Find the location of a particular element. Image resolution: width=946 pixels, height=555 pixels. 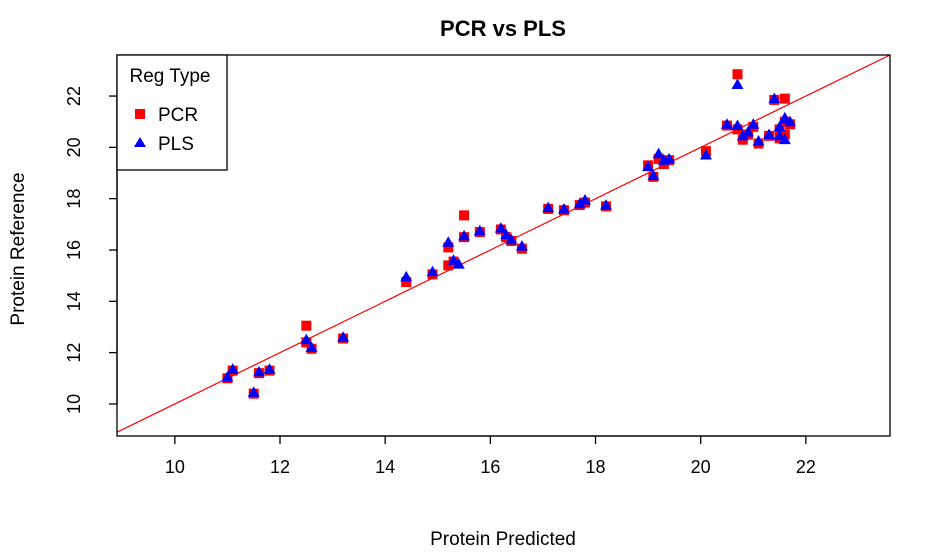

y-tick-label: 12 is located at coordinates (74, 353).